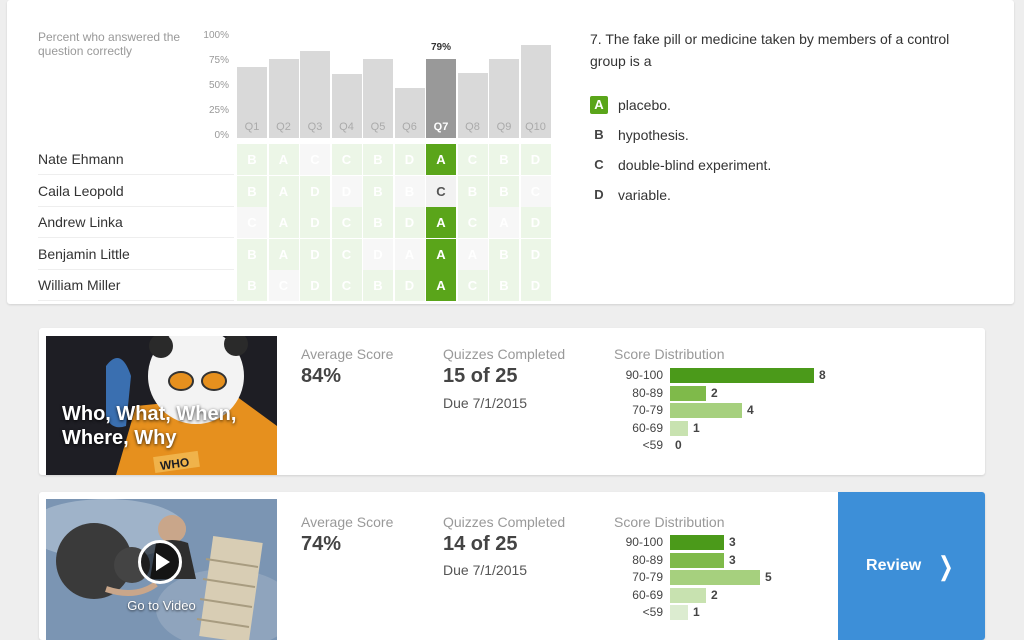 Image resolution: width=1024 pixels, height=640 pixels. What do you see at coordinates (149, 426) in the screenshot?
I see `thumbnail-title: Who, What, When, Where, Why` at bounding box center [149, 426].